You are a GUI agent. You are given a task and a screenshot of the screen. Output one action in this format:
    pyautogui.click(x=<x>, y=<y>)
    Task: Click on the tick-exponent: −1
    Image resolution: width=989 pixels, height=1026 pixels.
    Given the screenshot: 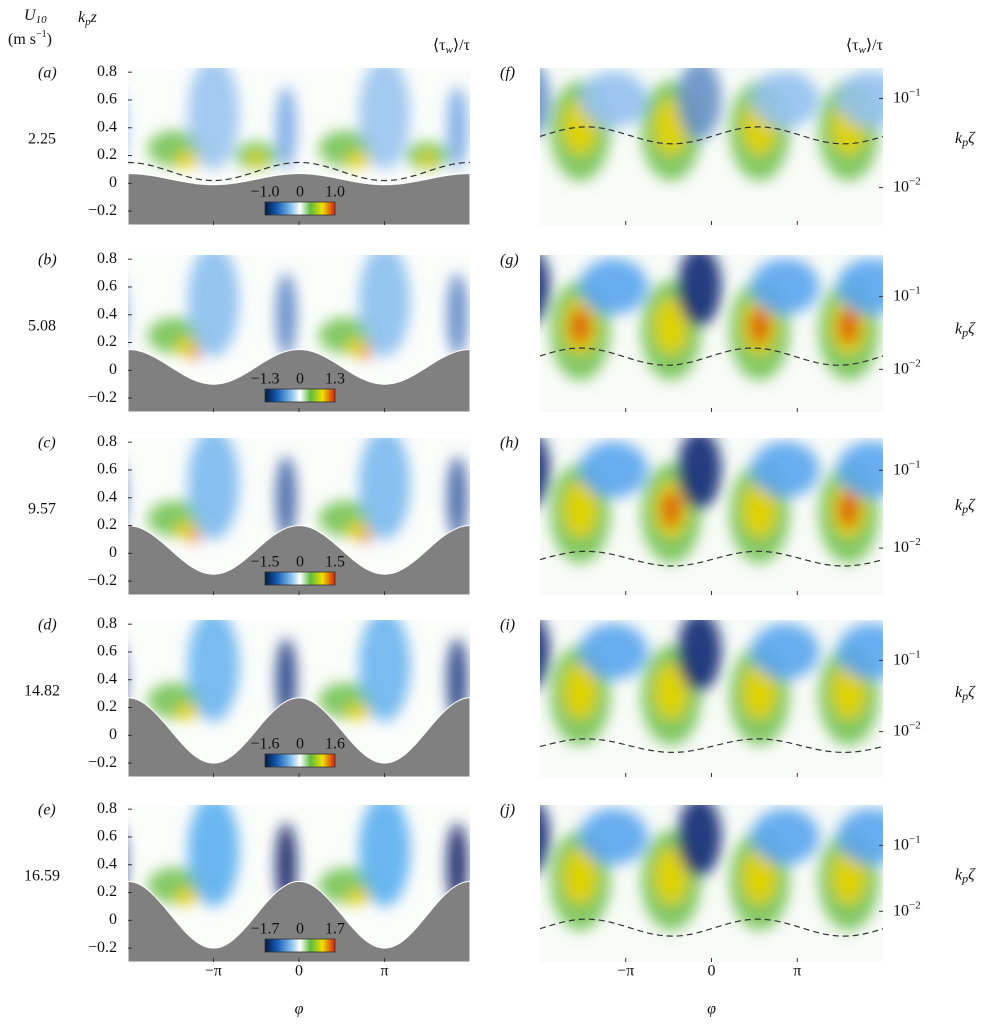 What is the action you would take?
    pyautogui.click(x=915, y=654)
    